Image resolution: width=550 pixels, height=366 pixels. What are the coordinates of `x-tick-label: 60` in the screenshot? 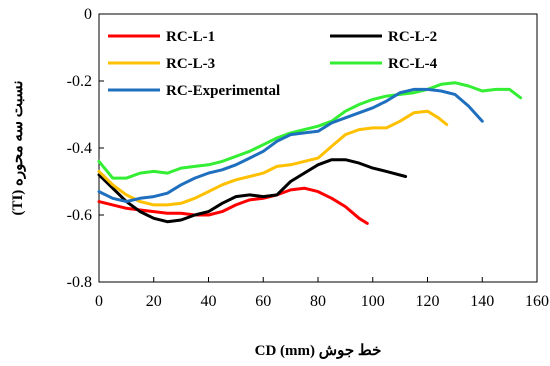 It's located at (263, 301).